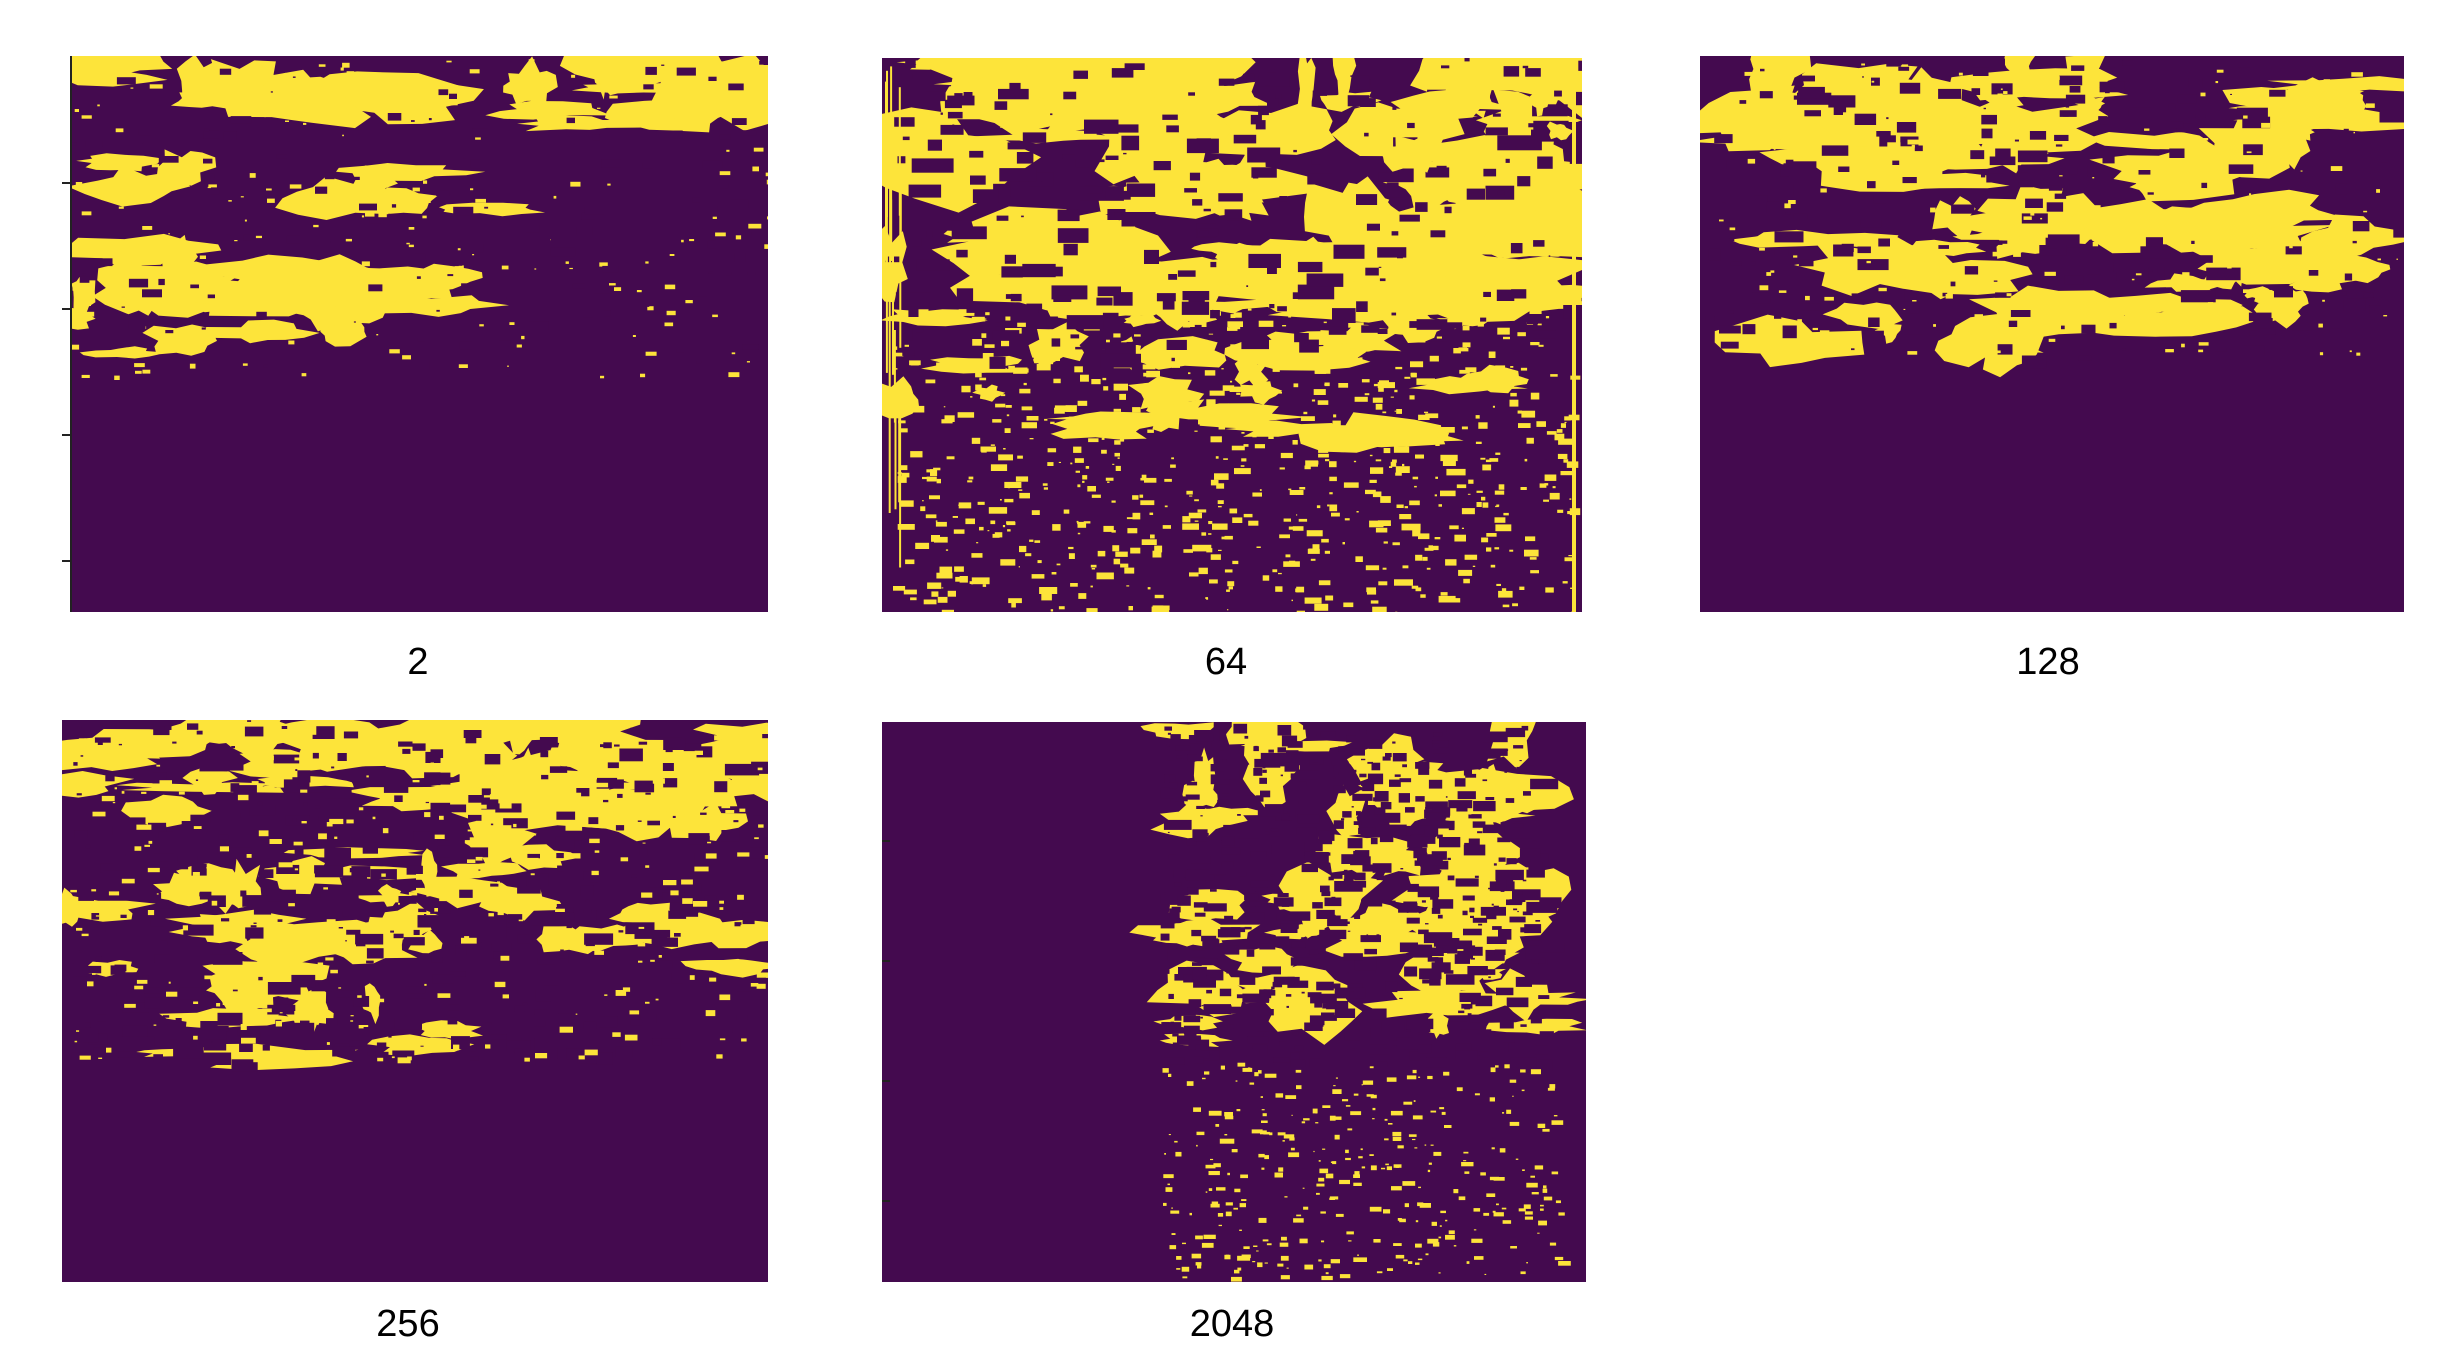  I want to click on panel-2048-image, so click(1234, 1002).